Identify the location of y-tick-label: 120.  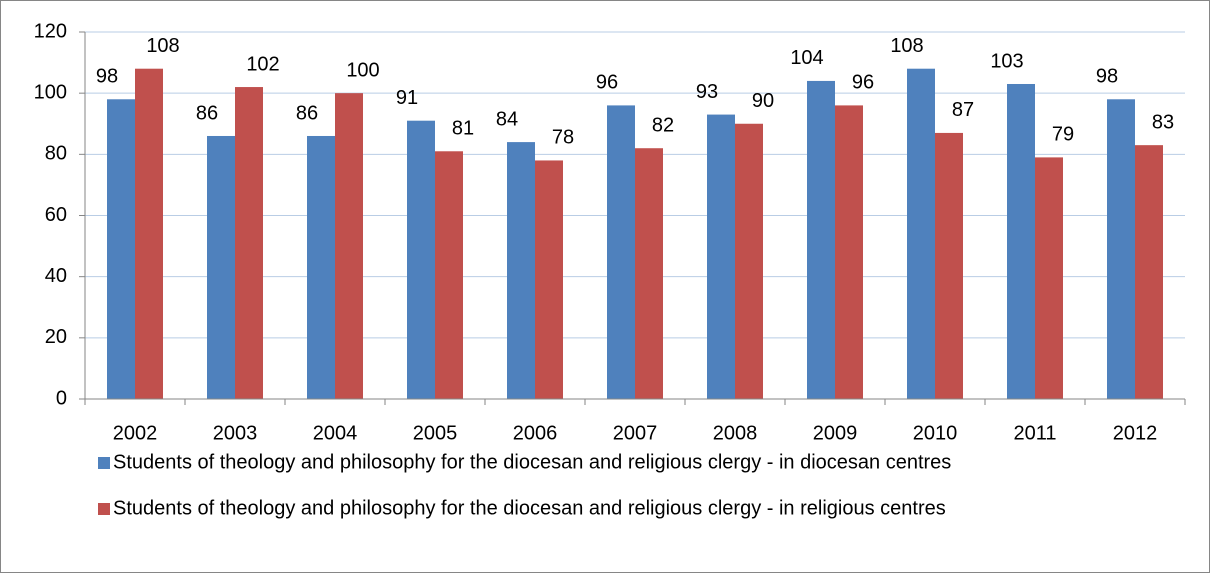
(50, 31).